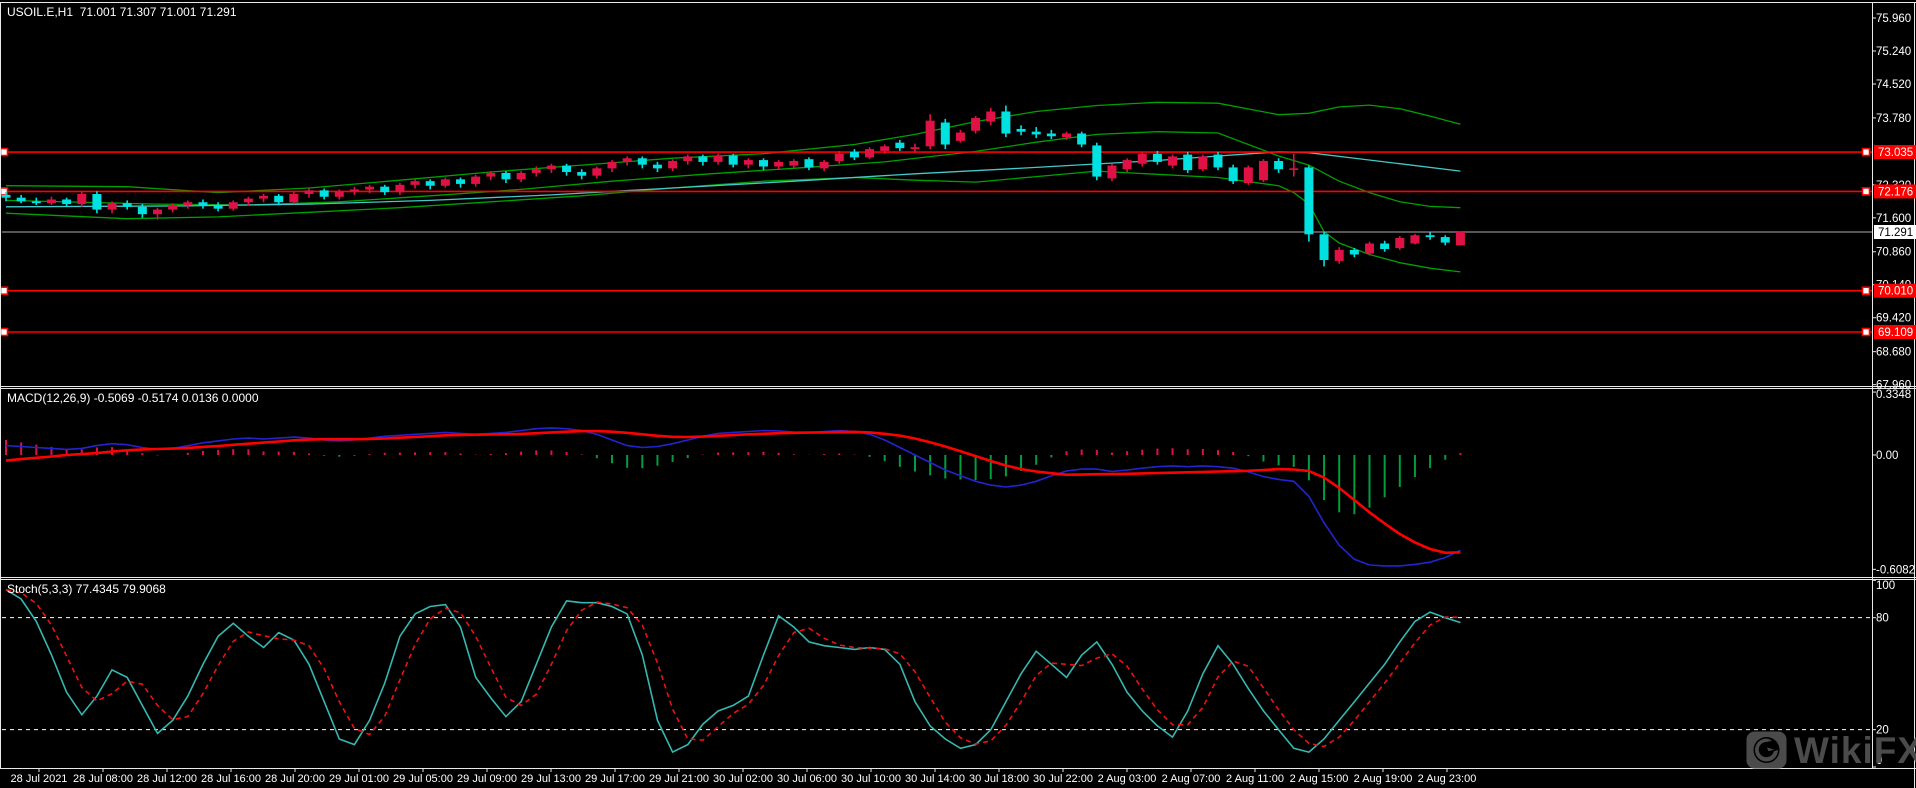 Image resolution: width=1916 pixels, height=788 pixels. I want to click on time-tick-label: 2 Aug 19:00, so click(1383, 779).